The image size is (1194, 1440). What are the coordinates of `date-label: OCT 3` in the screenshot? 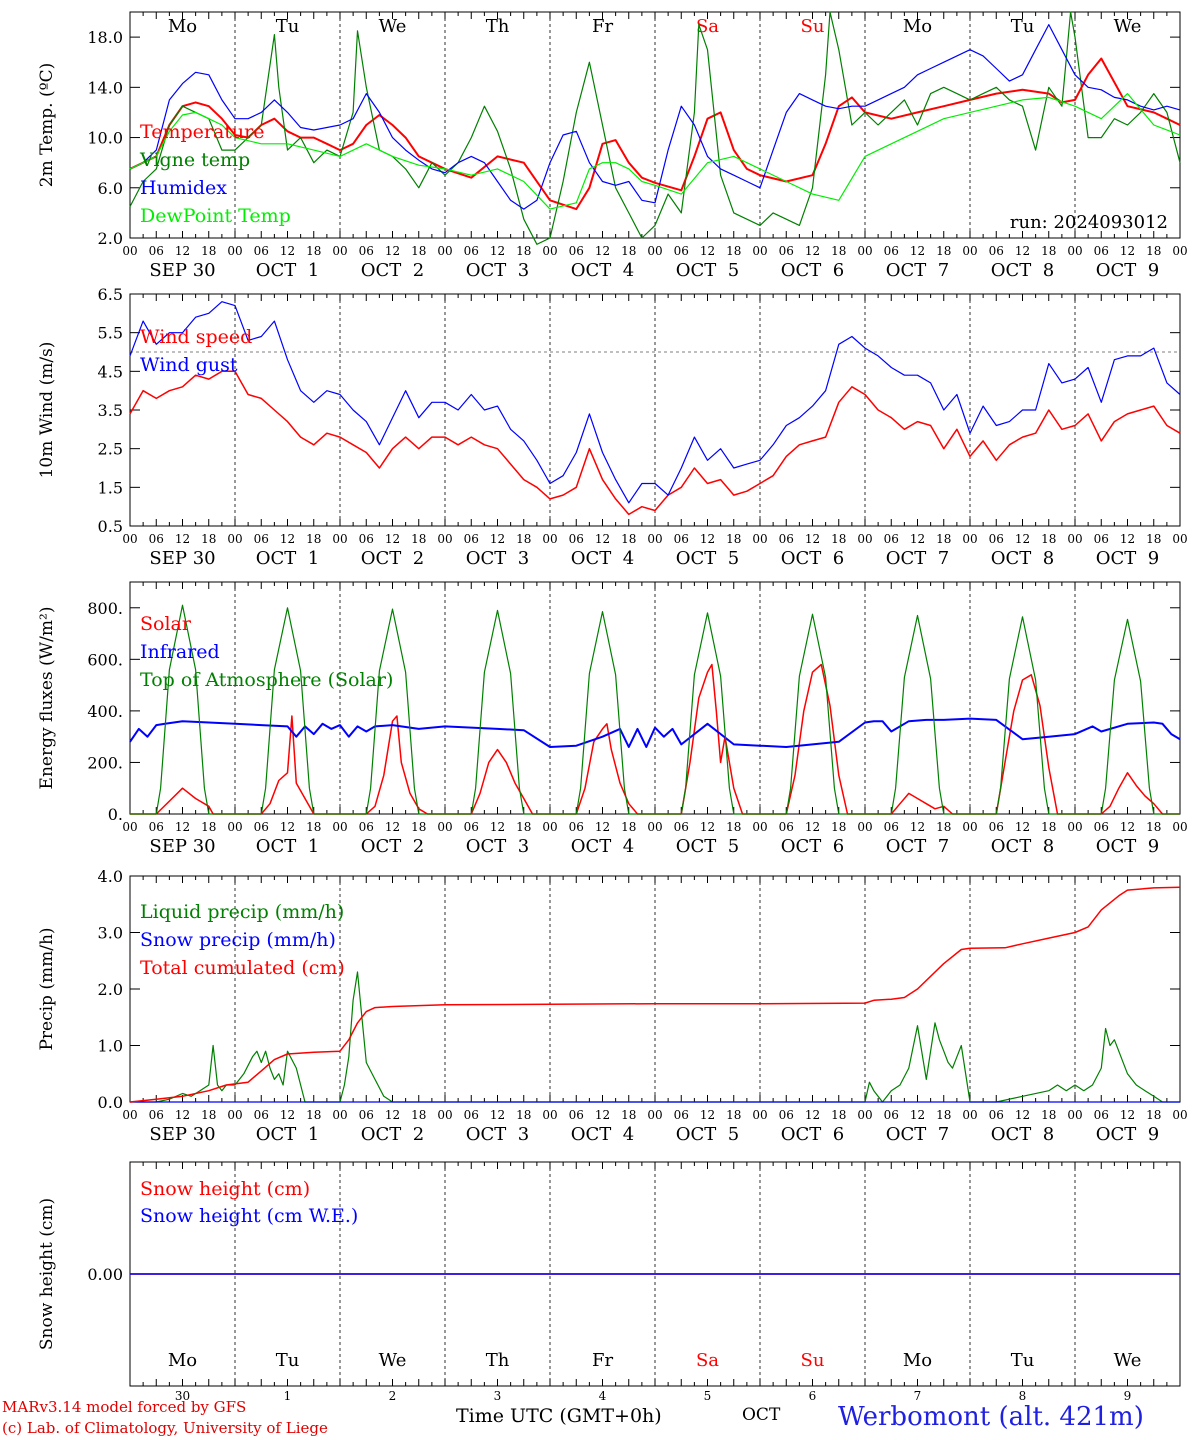 It's located at (497, 1134).